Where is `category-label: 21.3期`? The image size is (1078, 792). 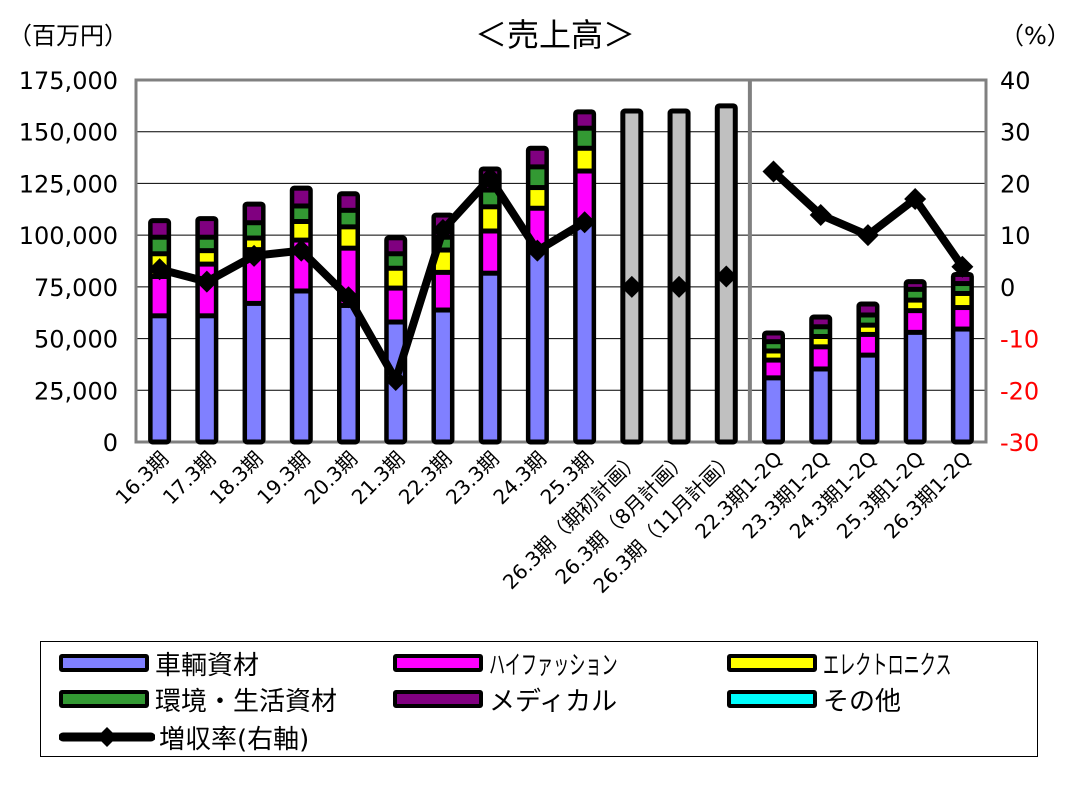
category-label: 21.3期 is located at coordinates (378, 478).